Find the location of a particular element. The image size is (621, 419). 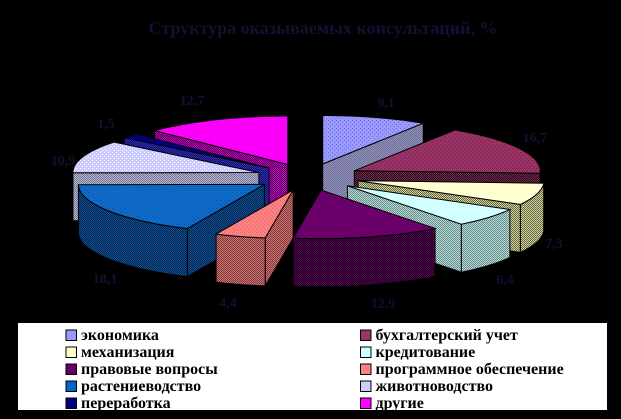

svg-text: 7,3 is located at coordinates (554, 244).